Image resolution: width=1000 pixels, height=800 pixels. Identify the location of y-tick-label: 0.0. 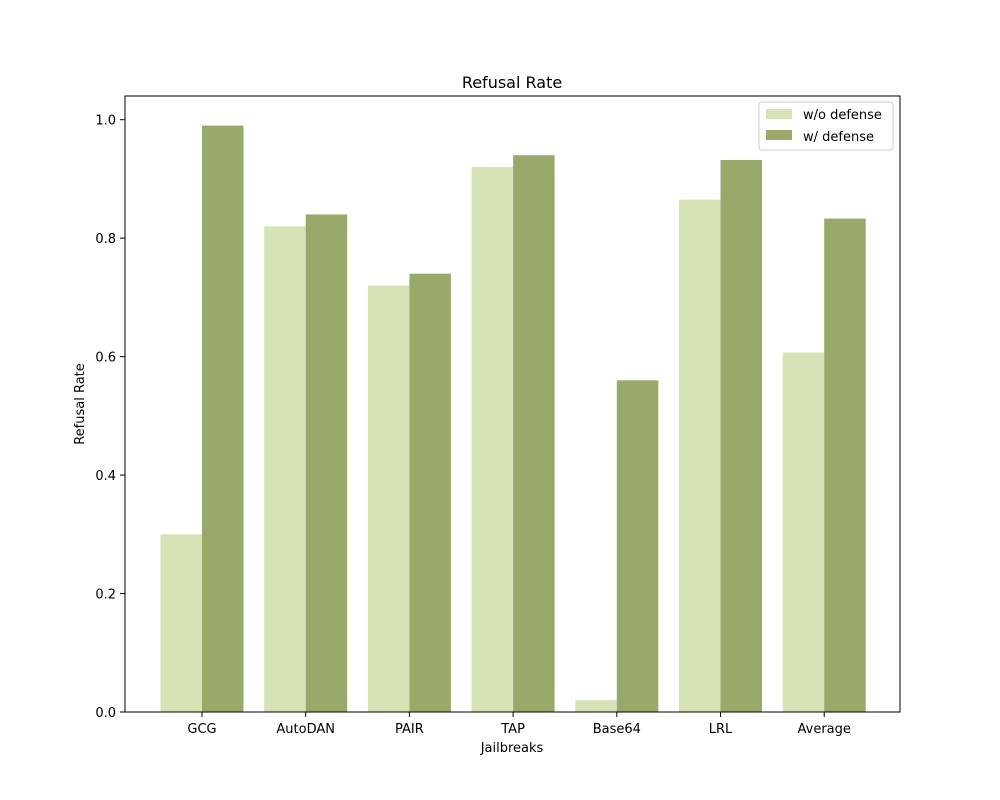
(105, 713).